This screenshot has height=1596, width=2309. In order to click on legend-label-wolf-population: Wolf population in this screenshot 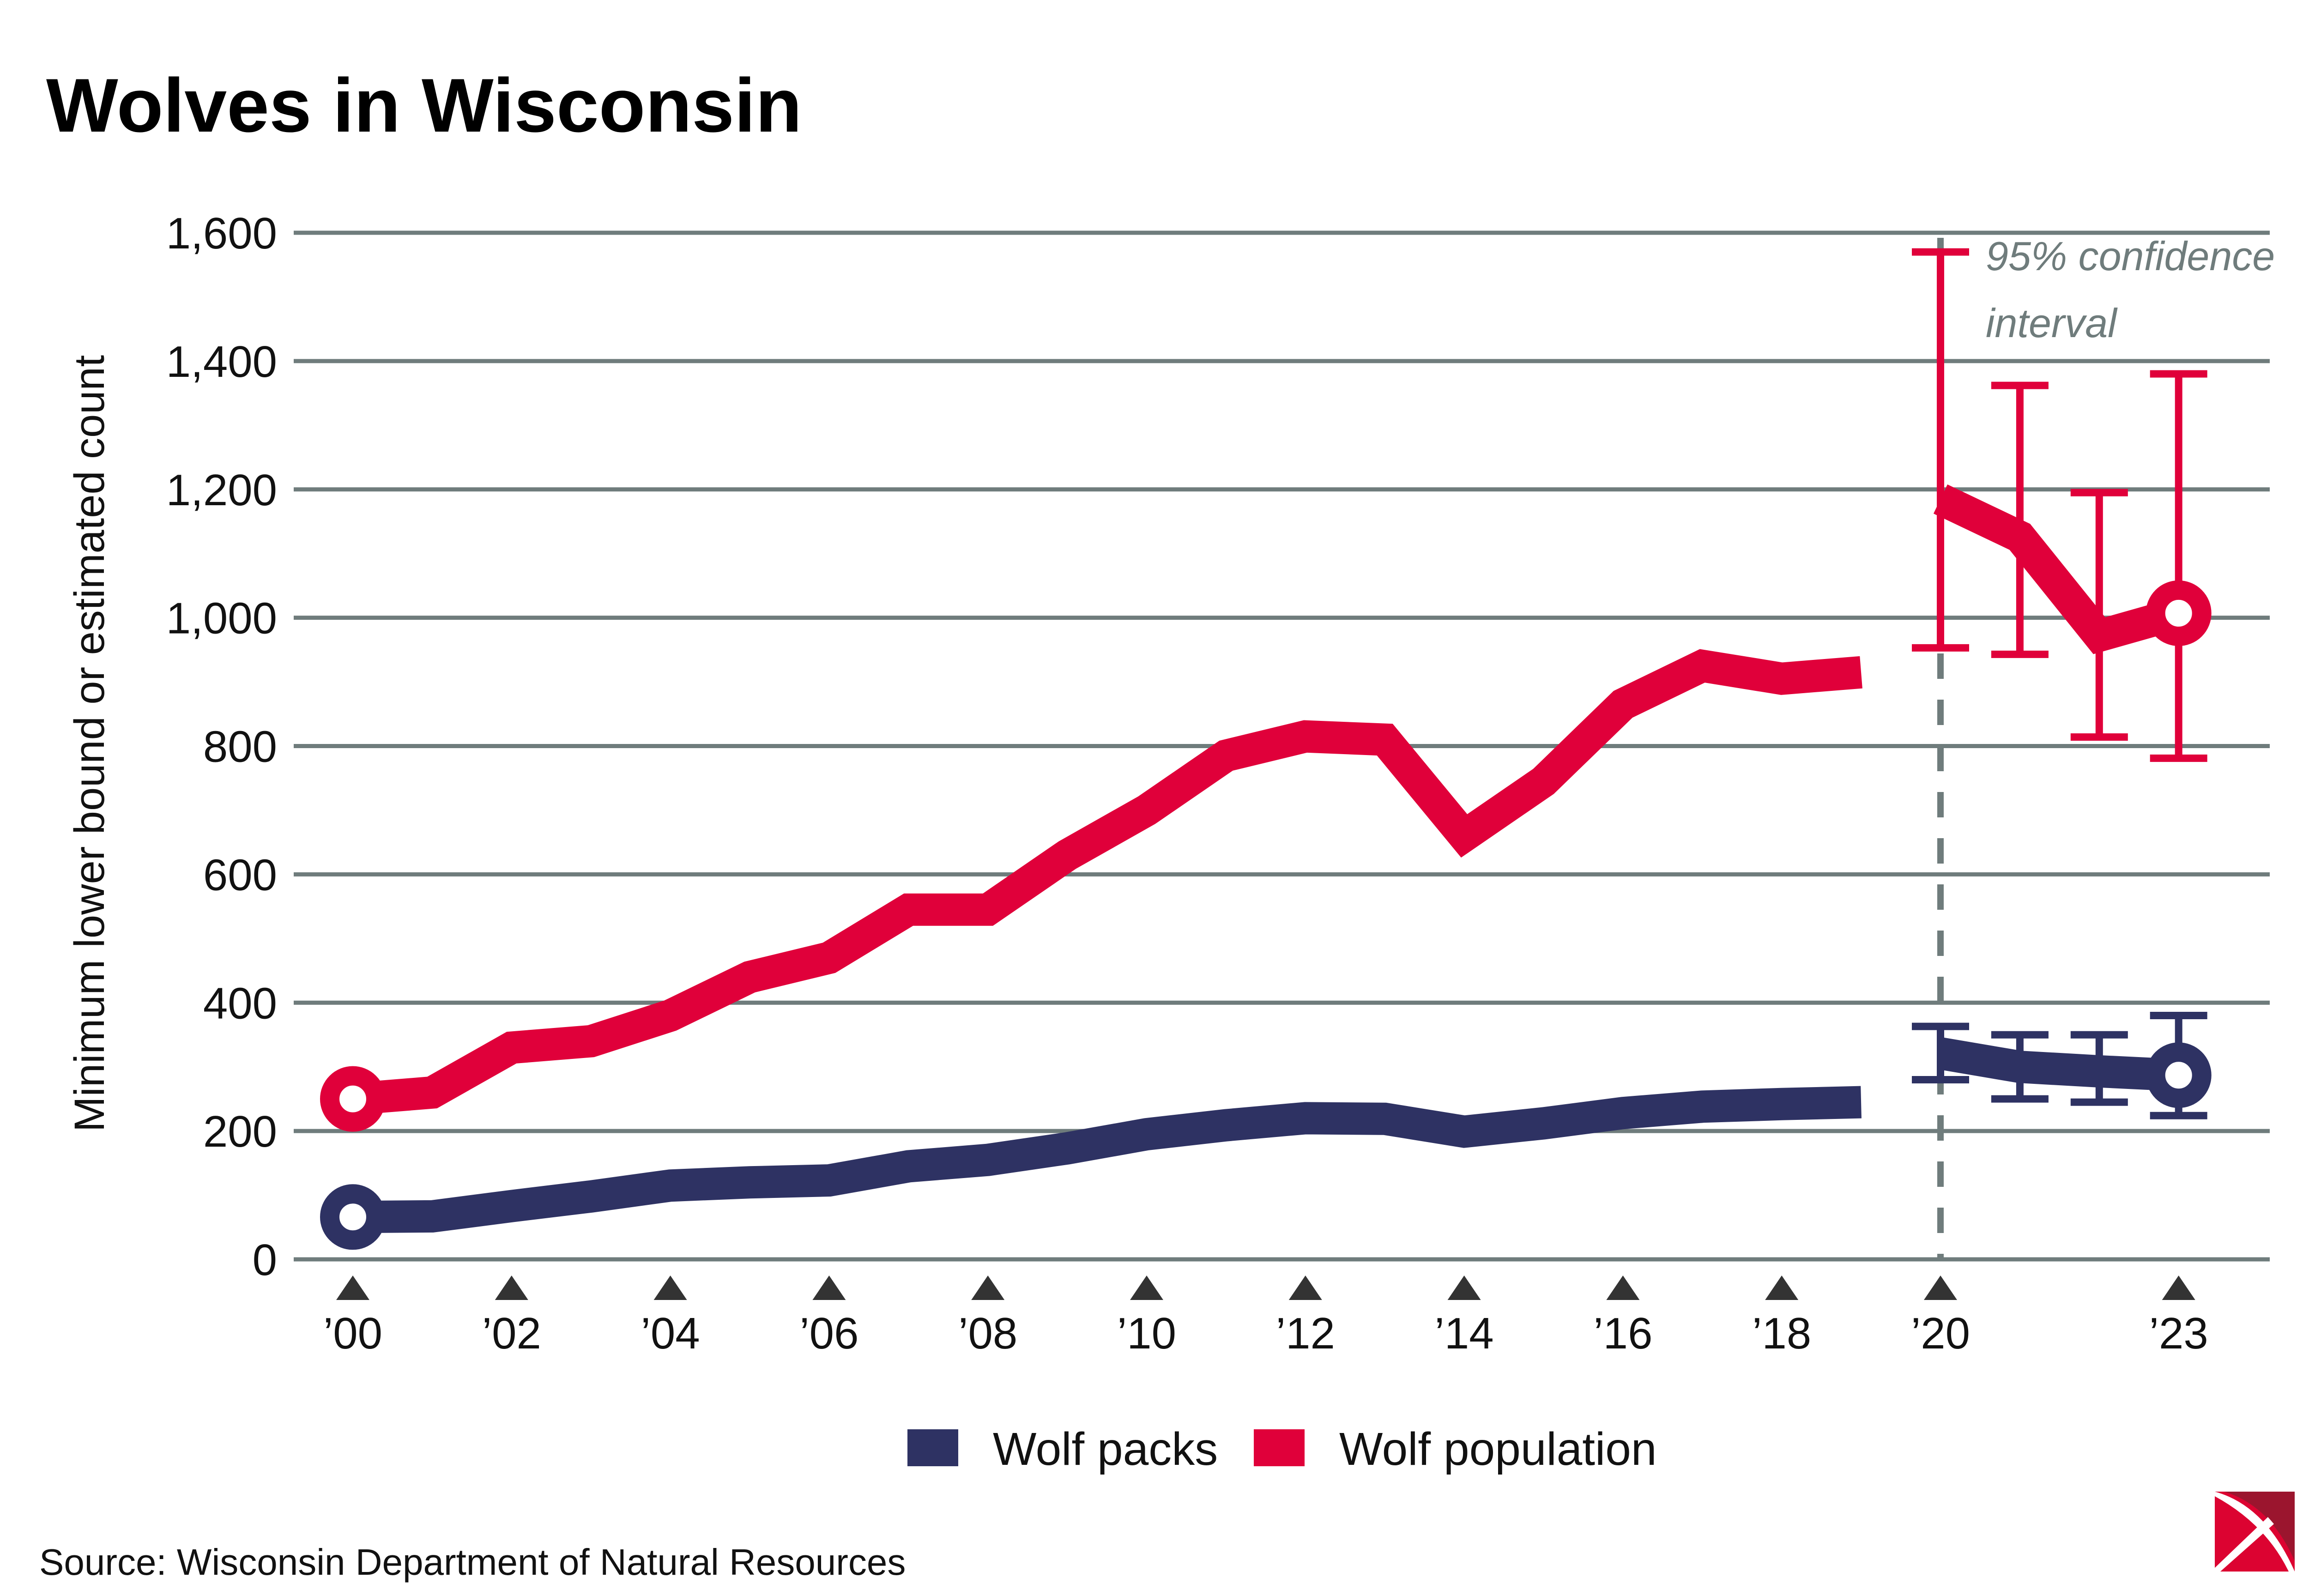, I will do `click(1498, 1449)`.